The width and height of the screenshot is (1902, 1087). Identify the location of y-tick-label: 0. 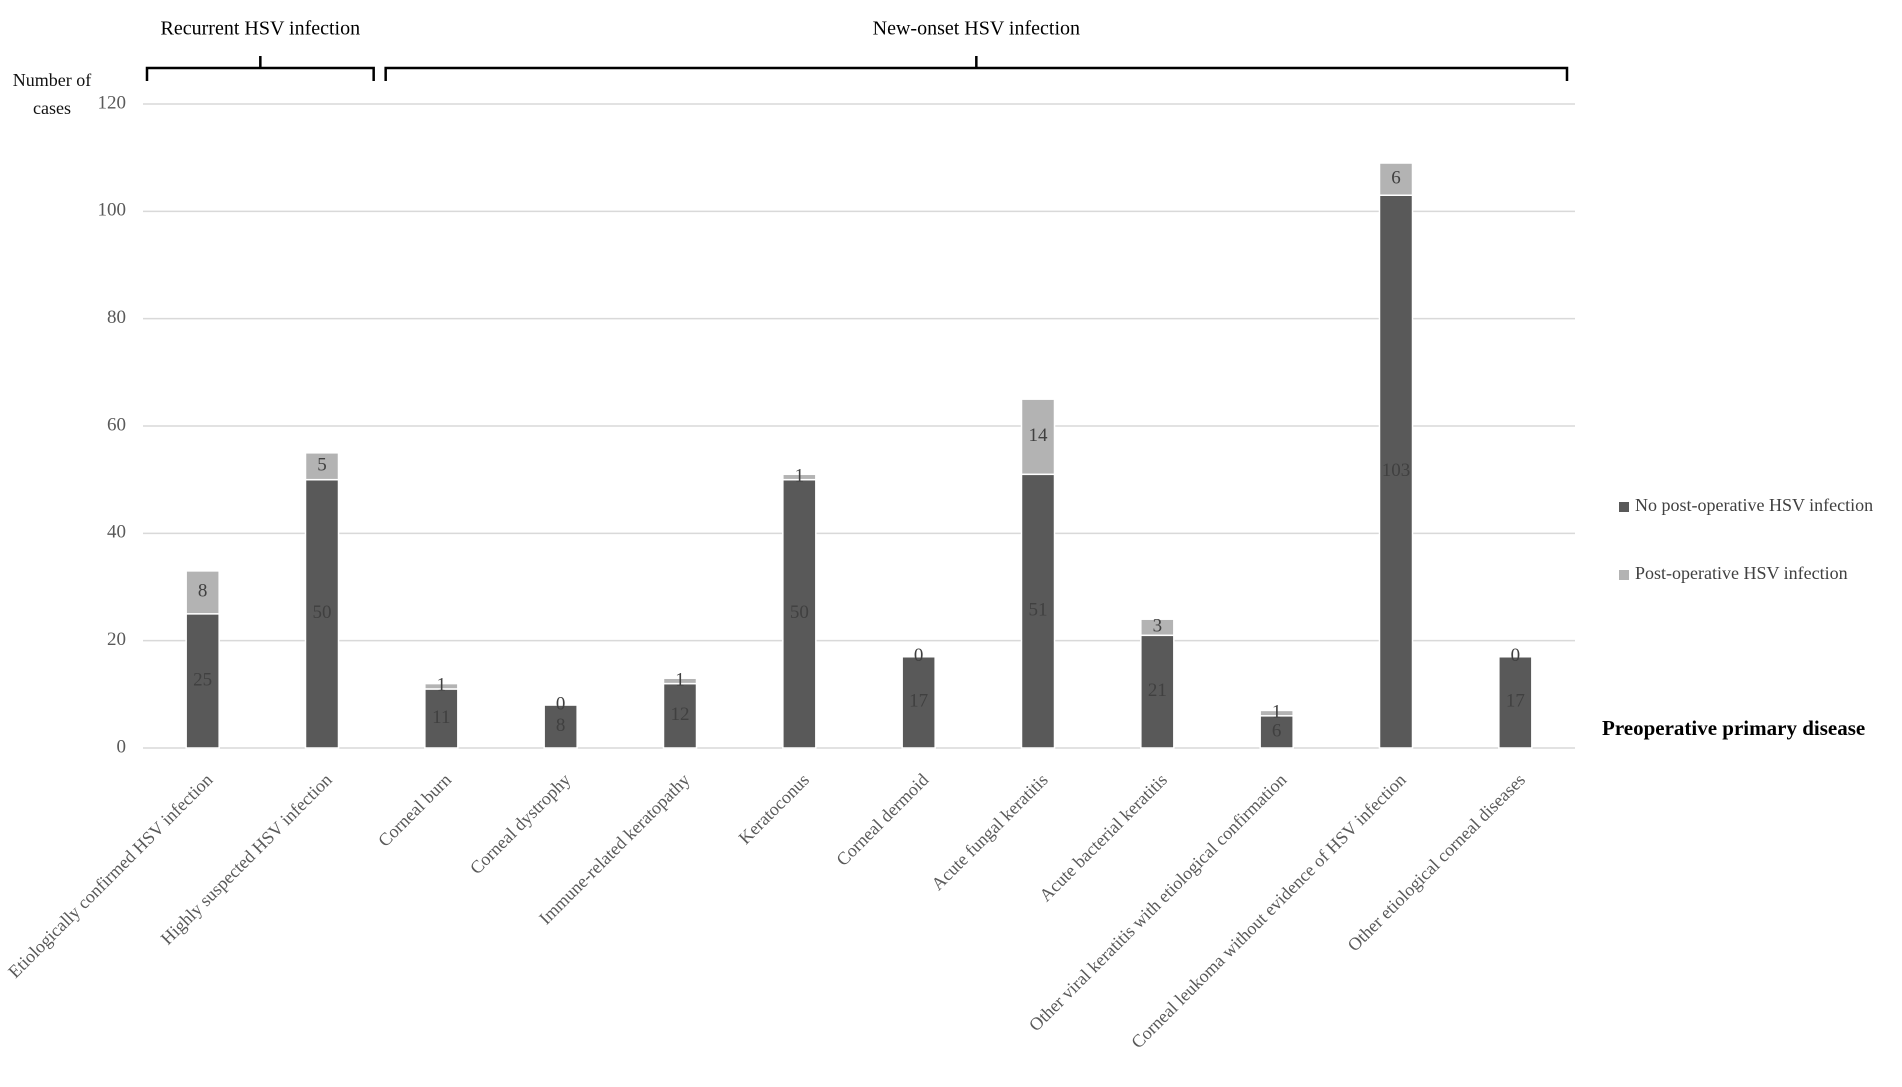
(122, 746).